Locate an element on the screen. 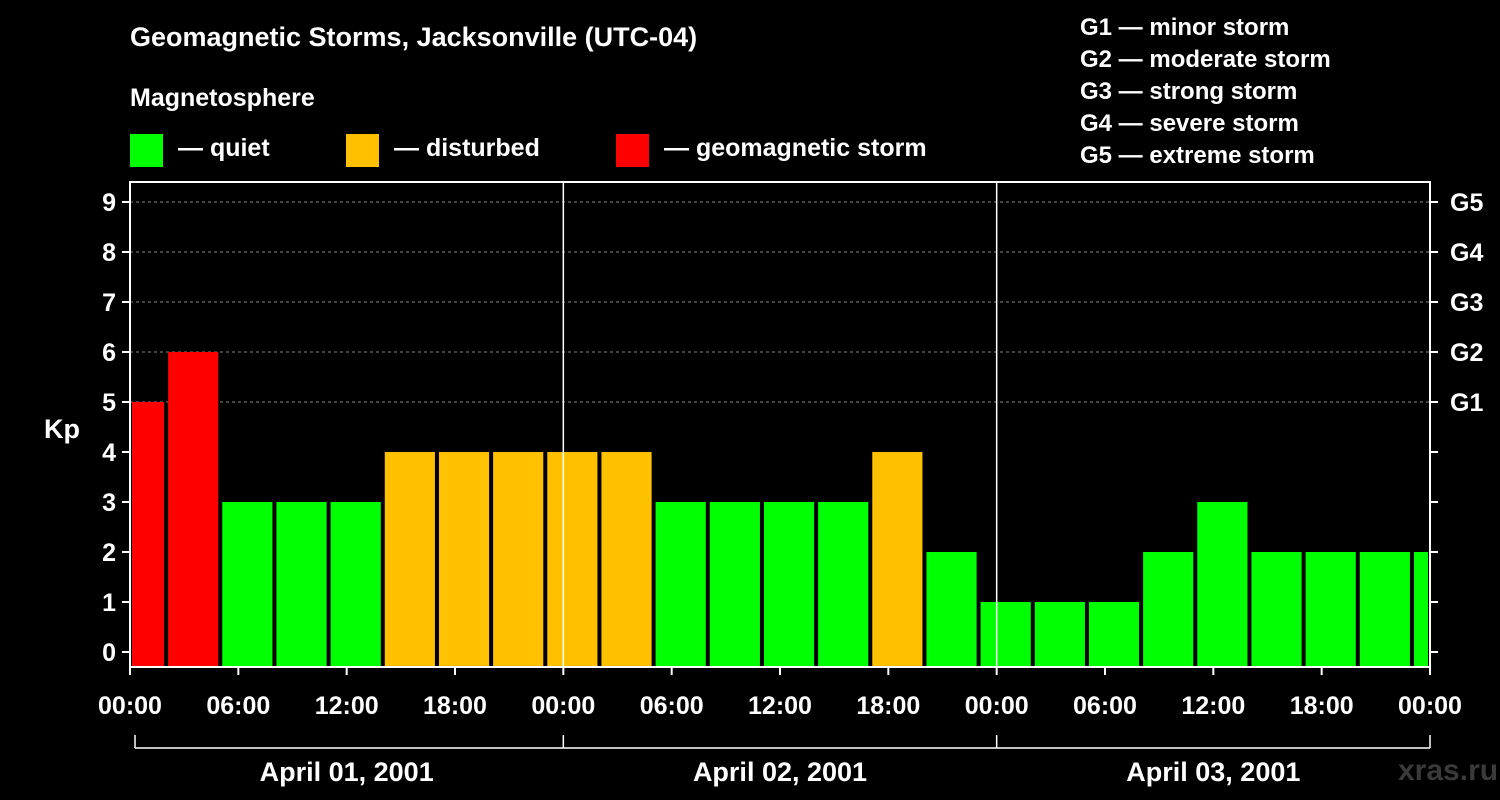 The width and height of the screenshot is (1500, 800). date-label-2: April 03, 2001 is located at coordinates (1213, 772).